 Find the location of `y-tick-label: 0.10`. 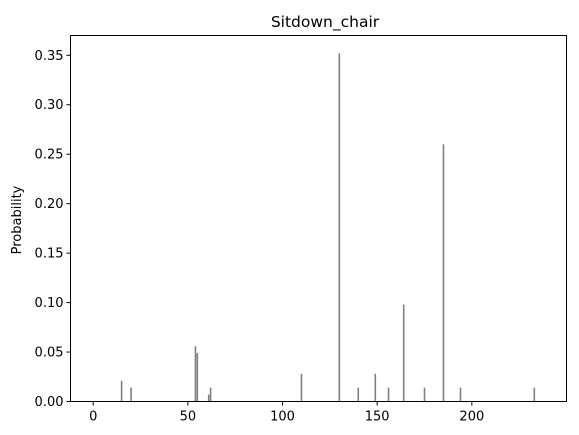

y-tick-label: 0.10 is located at coordinates (49, 303).